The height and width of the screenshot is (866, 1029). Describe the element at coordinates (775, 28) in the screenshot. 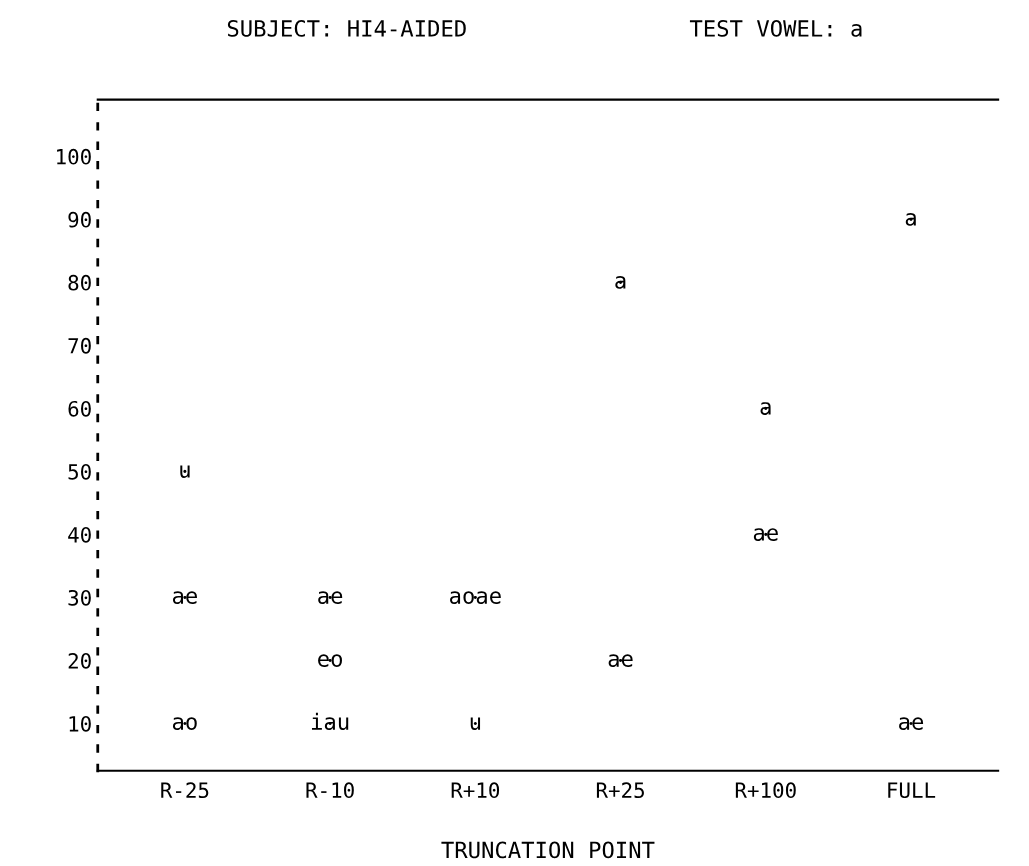

I see `chart-subtitle: TEST VOWEL: a` at that location.